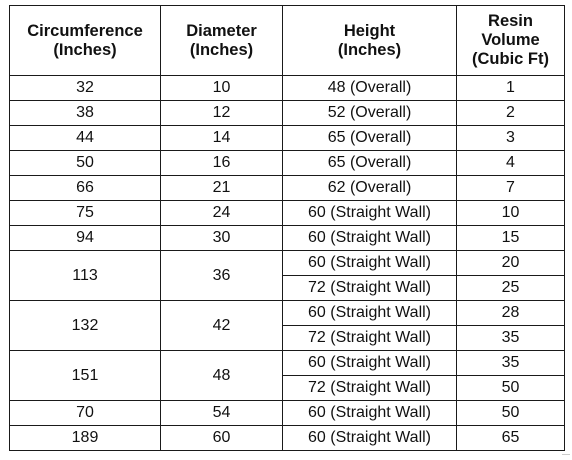 This screenshot has width=572, height=460. What do you see at coordinates (510, 213) in the screenshot?
I see `cell-resin-volume: 10` at bounding box center [510, 213].